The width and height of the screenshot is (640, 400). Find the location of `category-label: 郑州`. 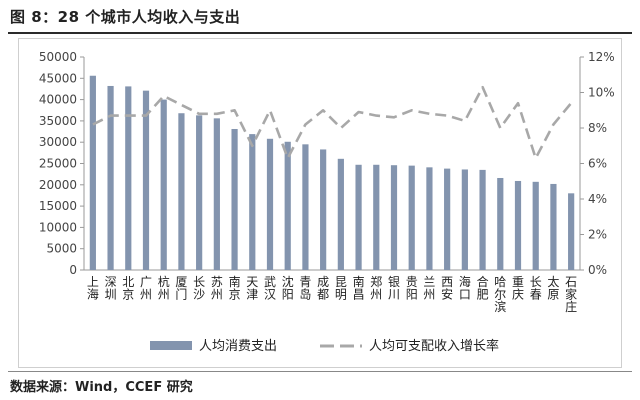

category-label: 郑州 is located at coordinates (376, 288).